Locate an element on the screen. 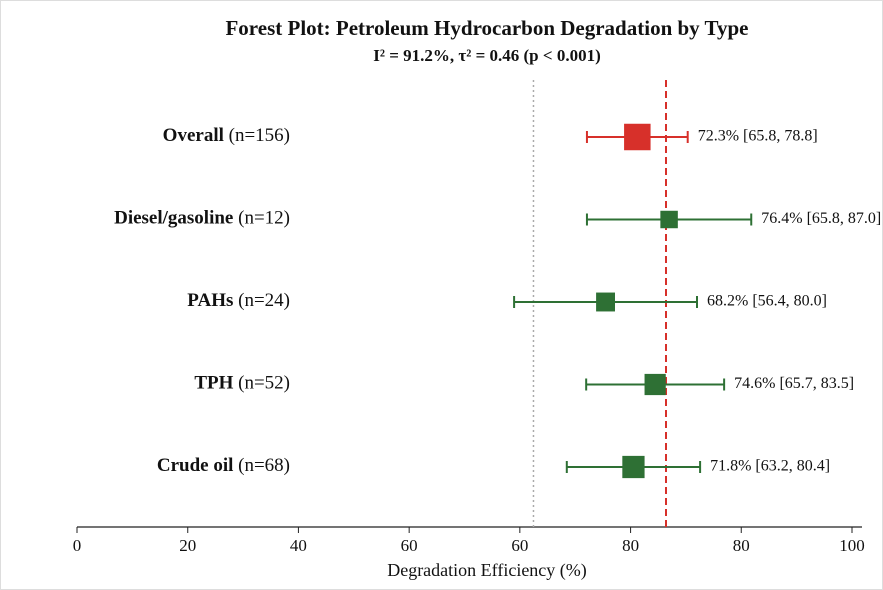 This screenshot has width=883, height=590. x-tick-label: 0 is located at coordinates (77, 545).